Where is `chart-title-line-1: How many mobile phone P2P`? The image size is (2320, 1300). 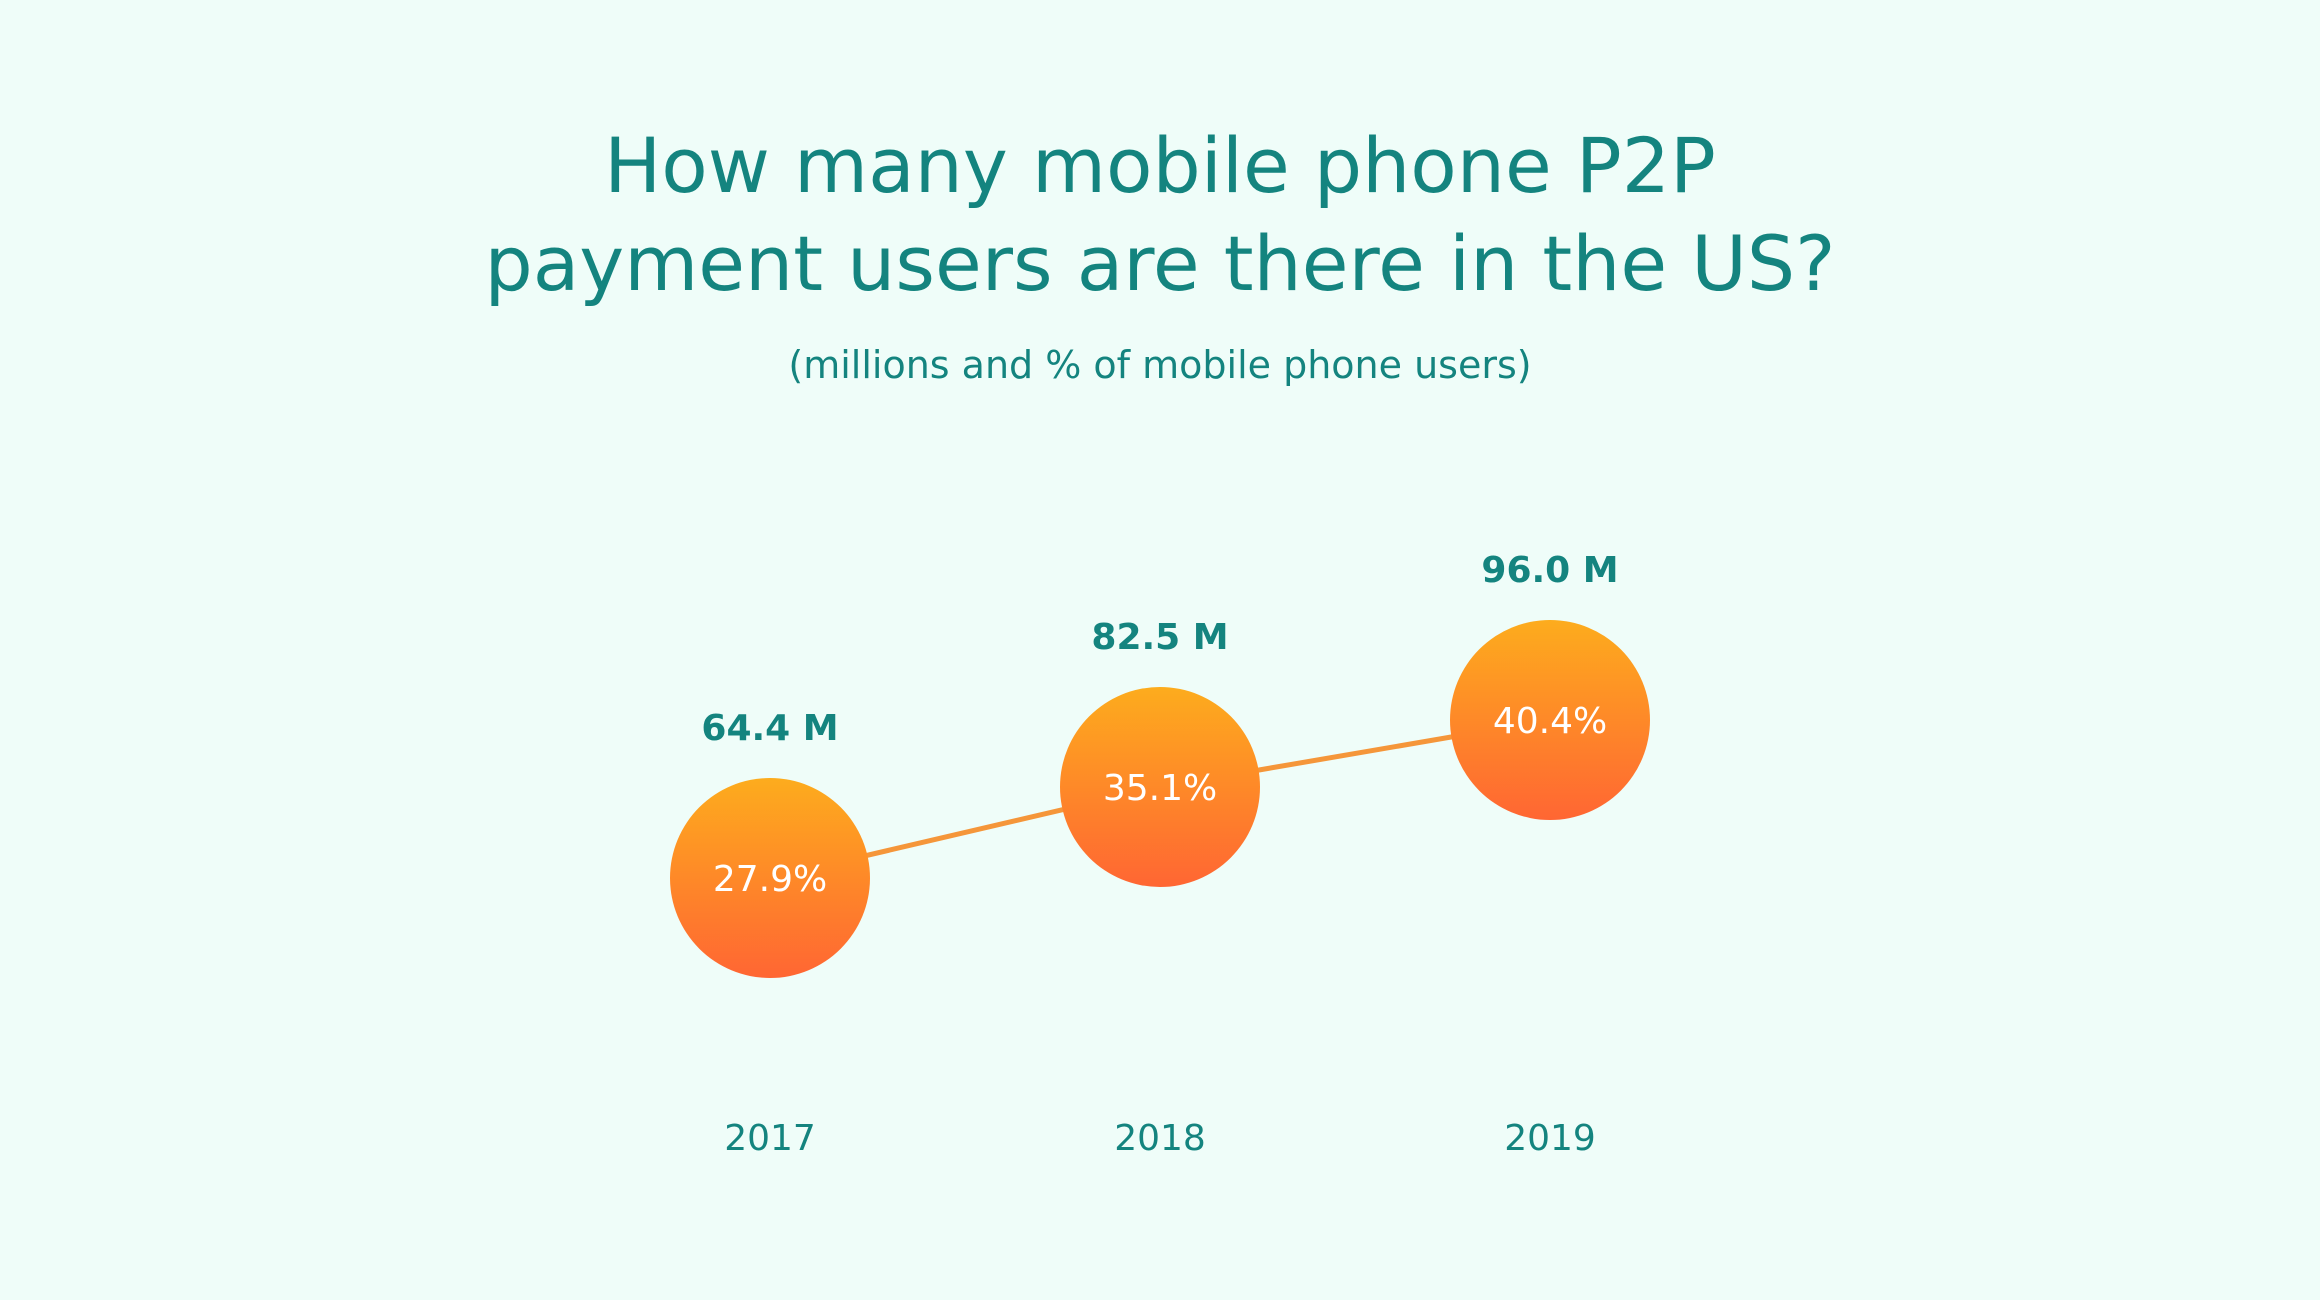
chart-title-line-1: How many mobile phone P2P is located at coordinates (1160, 165).